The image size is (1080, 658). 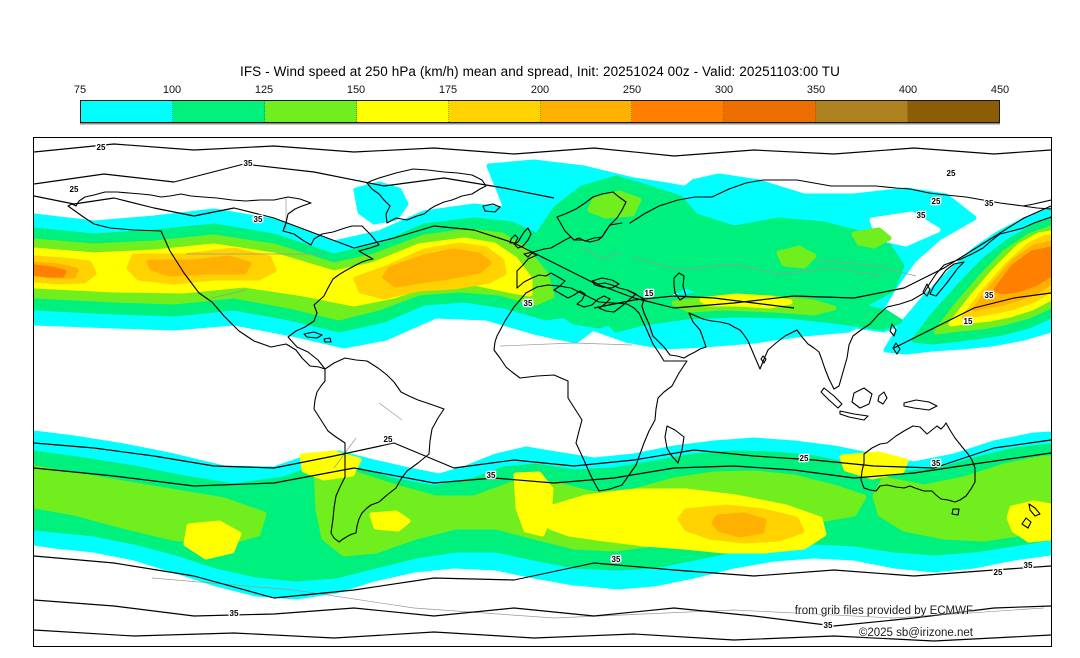 What do you see at coordinates (724, 90) in the screenshot?
I see `colorbar-tick-label: 300` at bounding box center [724, 90].